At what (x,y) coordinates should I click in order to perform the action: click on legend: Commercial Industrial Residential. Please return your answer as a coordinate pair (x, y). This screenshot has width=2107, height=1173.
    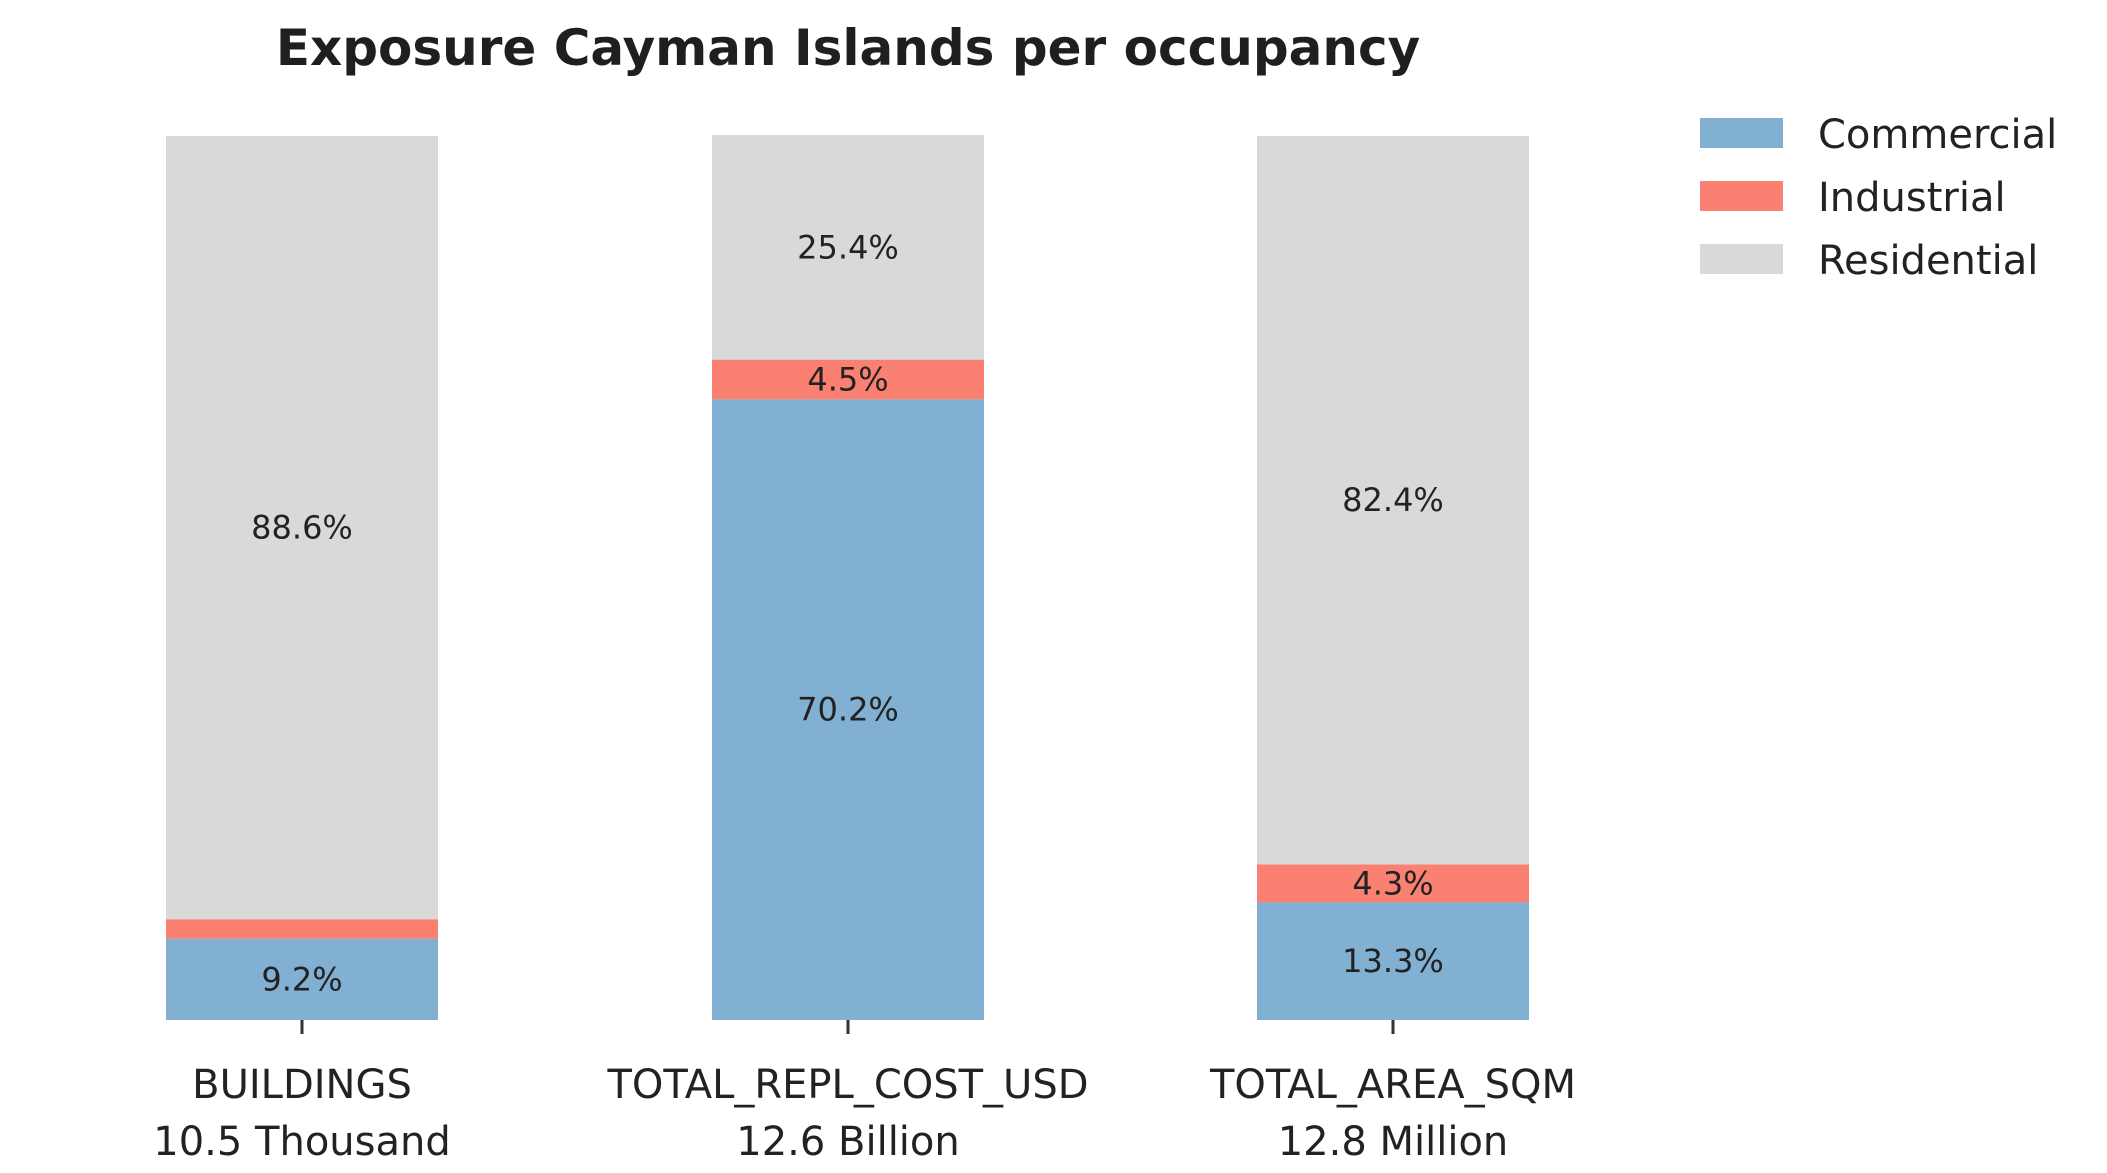
    Looking at the image, I should click on (1878, 198).